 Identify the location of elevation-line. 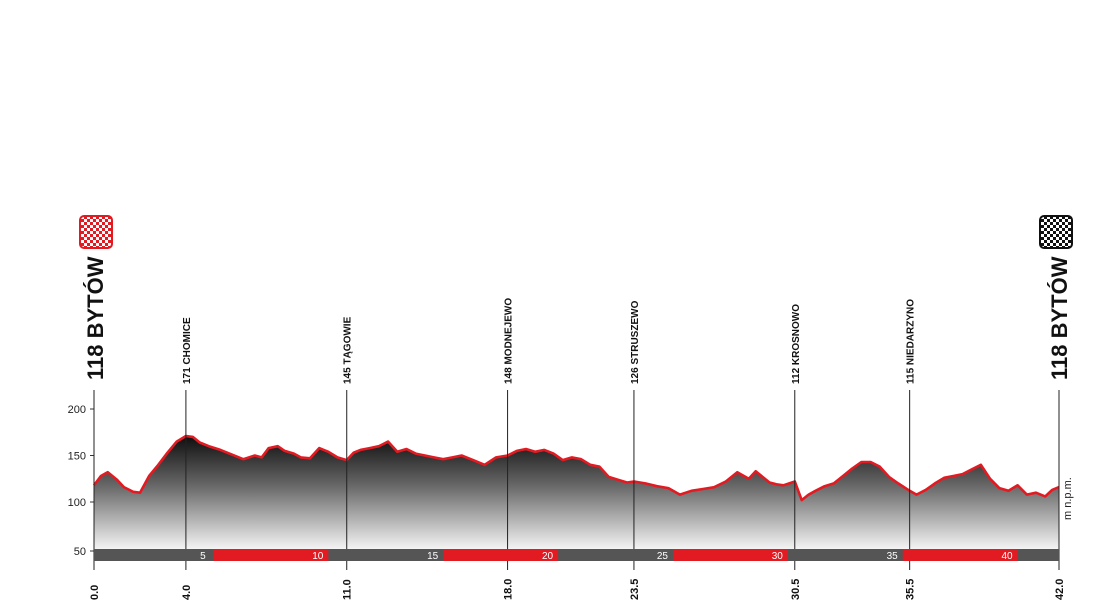
(576, 468).